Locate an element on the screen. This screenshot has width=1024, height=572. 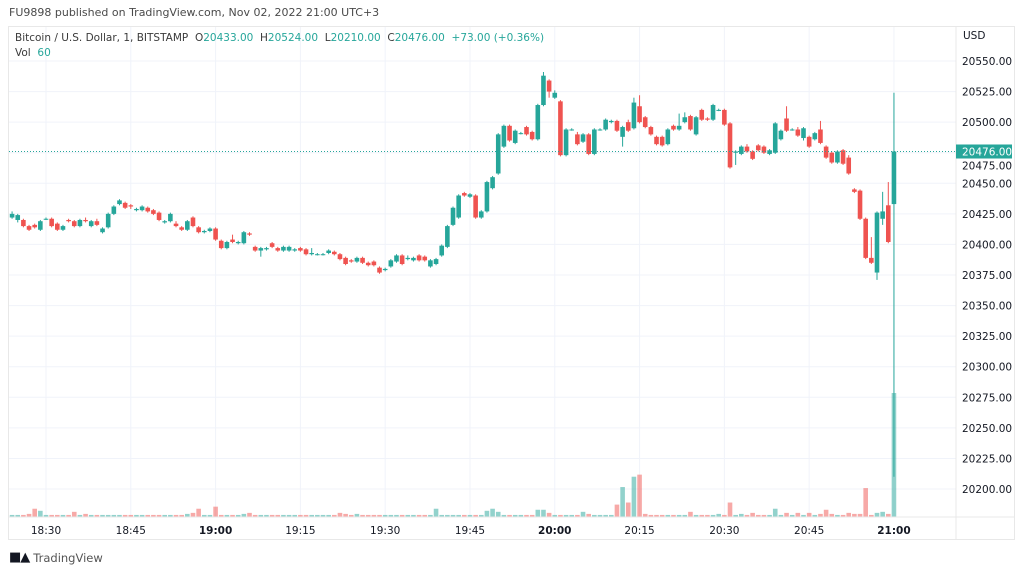
price-tick-label: 20350.00 is located at coordinates (987, 307).